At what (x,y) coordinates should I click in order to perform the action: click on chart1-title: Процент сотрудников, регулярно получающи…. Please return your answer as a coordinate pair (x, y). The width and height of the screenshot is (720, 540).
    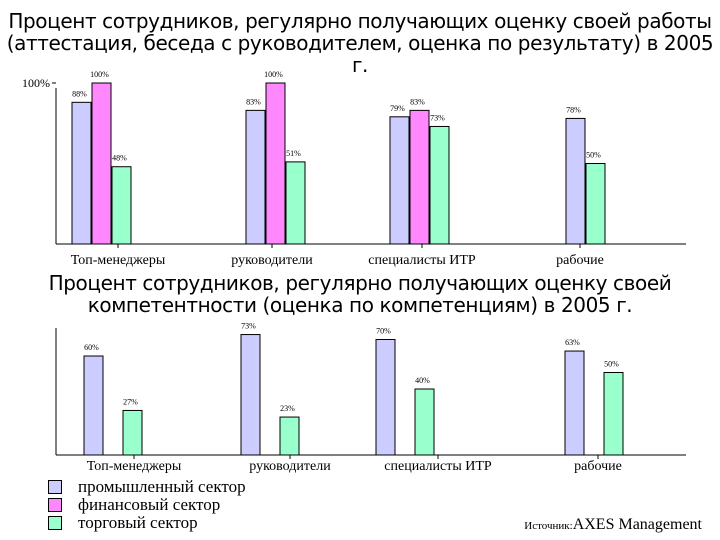
    Looking at the image, I should click on (360, 43).